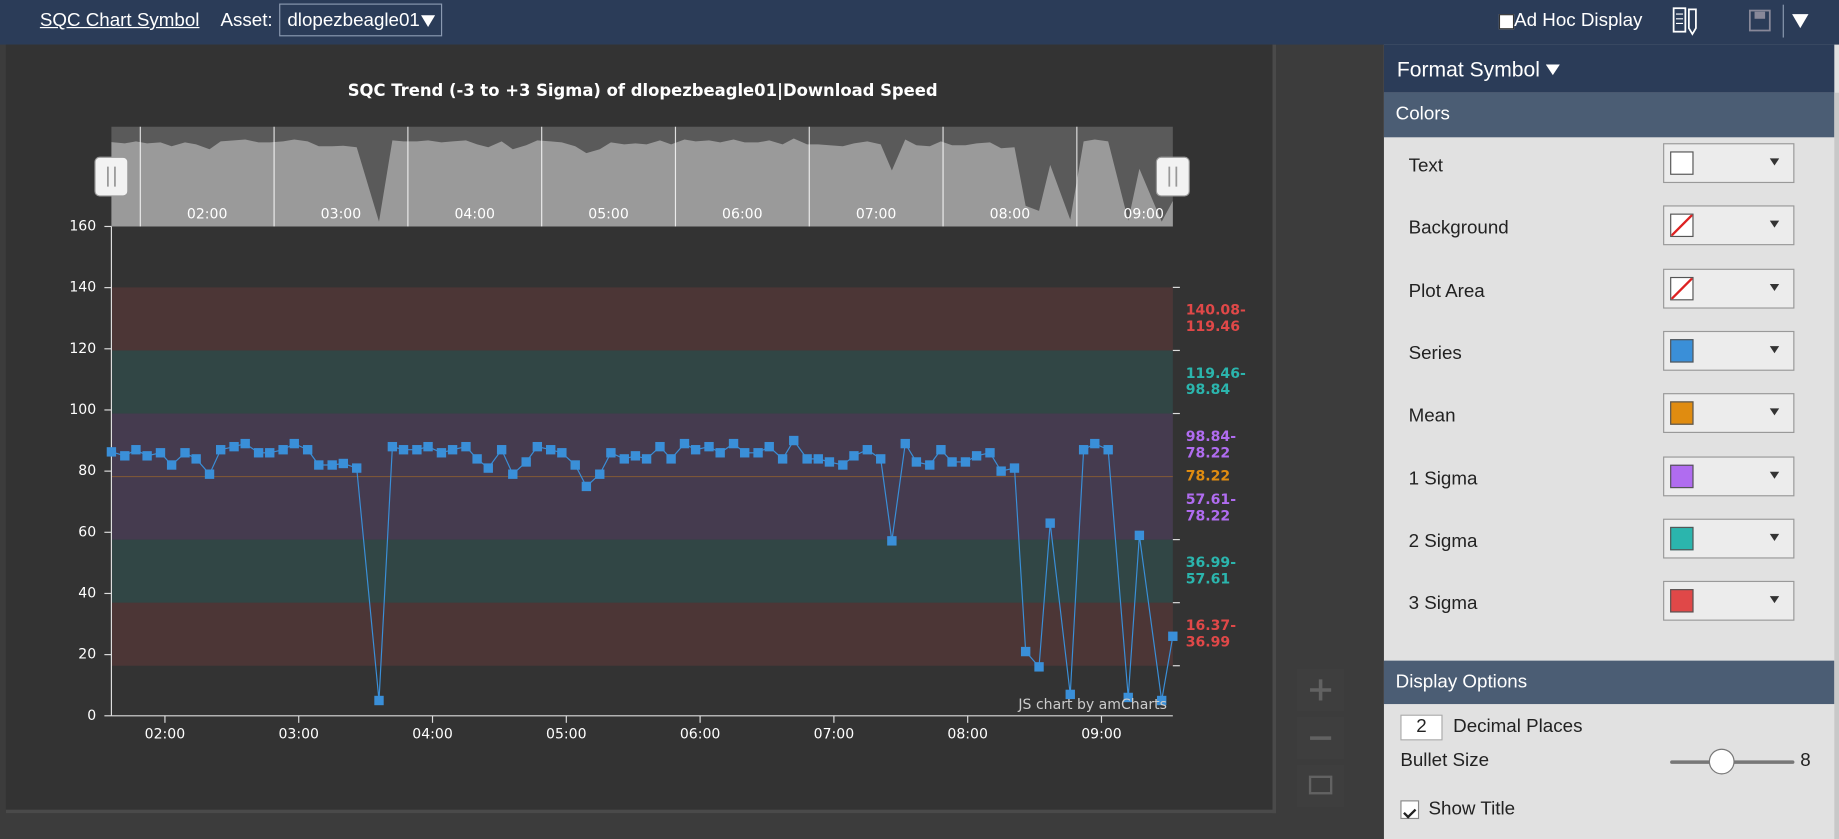 This screenshot has height=839, width=1839. I want to click on band-label: 57.61-, so click(1211, 500).